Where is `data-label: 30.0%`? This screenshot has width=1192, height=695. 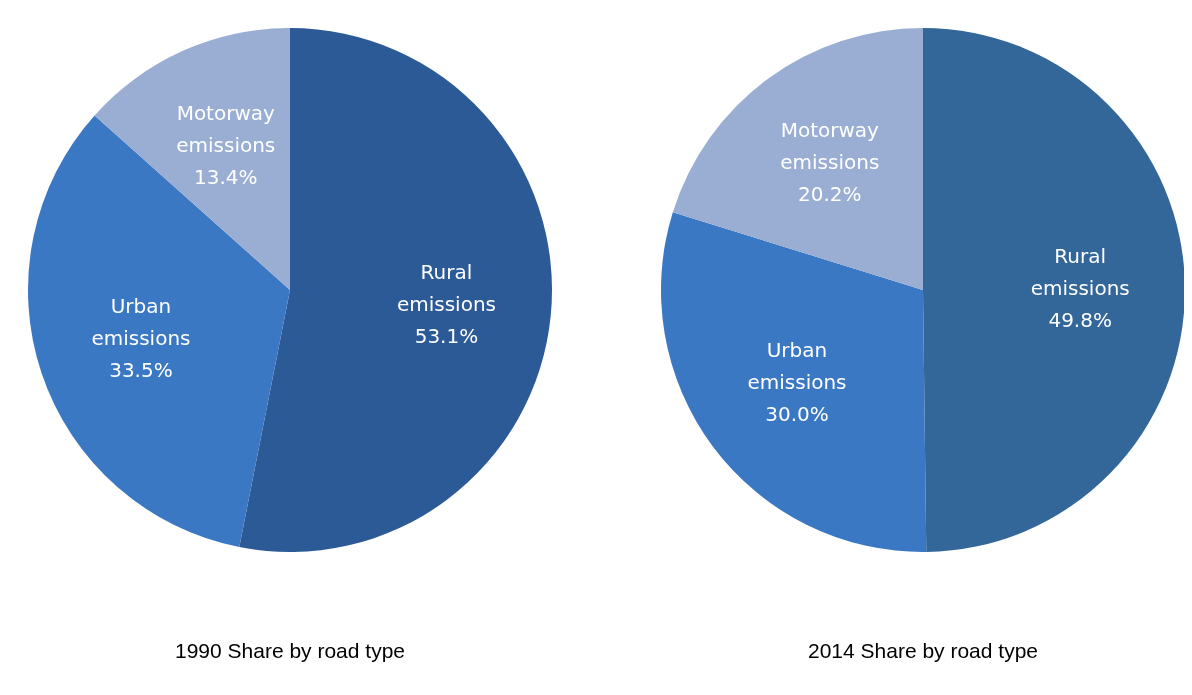
data-label: 30.0% is located at coordinates (797, 414).